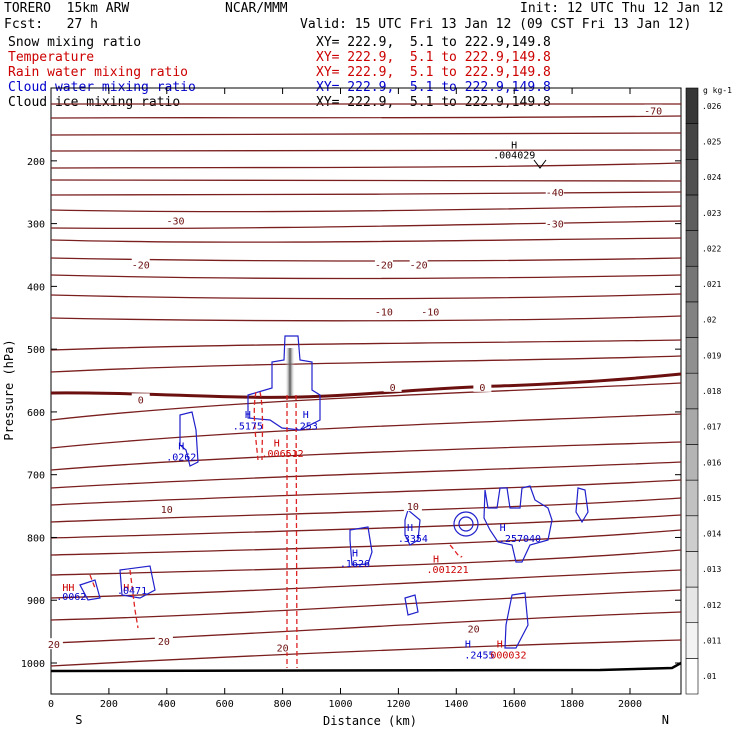 This screenshot has height=740, width=740. Describe the element at coordinates (514, 704) in the screenshot. I see `x-tick-label: 1600` at that location.